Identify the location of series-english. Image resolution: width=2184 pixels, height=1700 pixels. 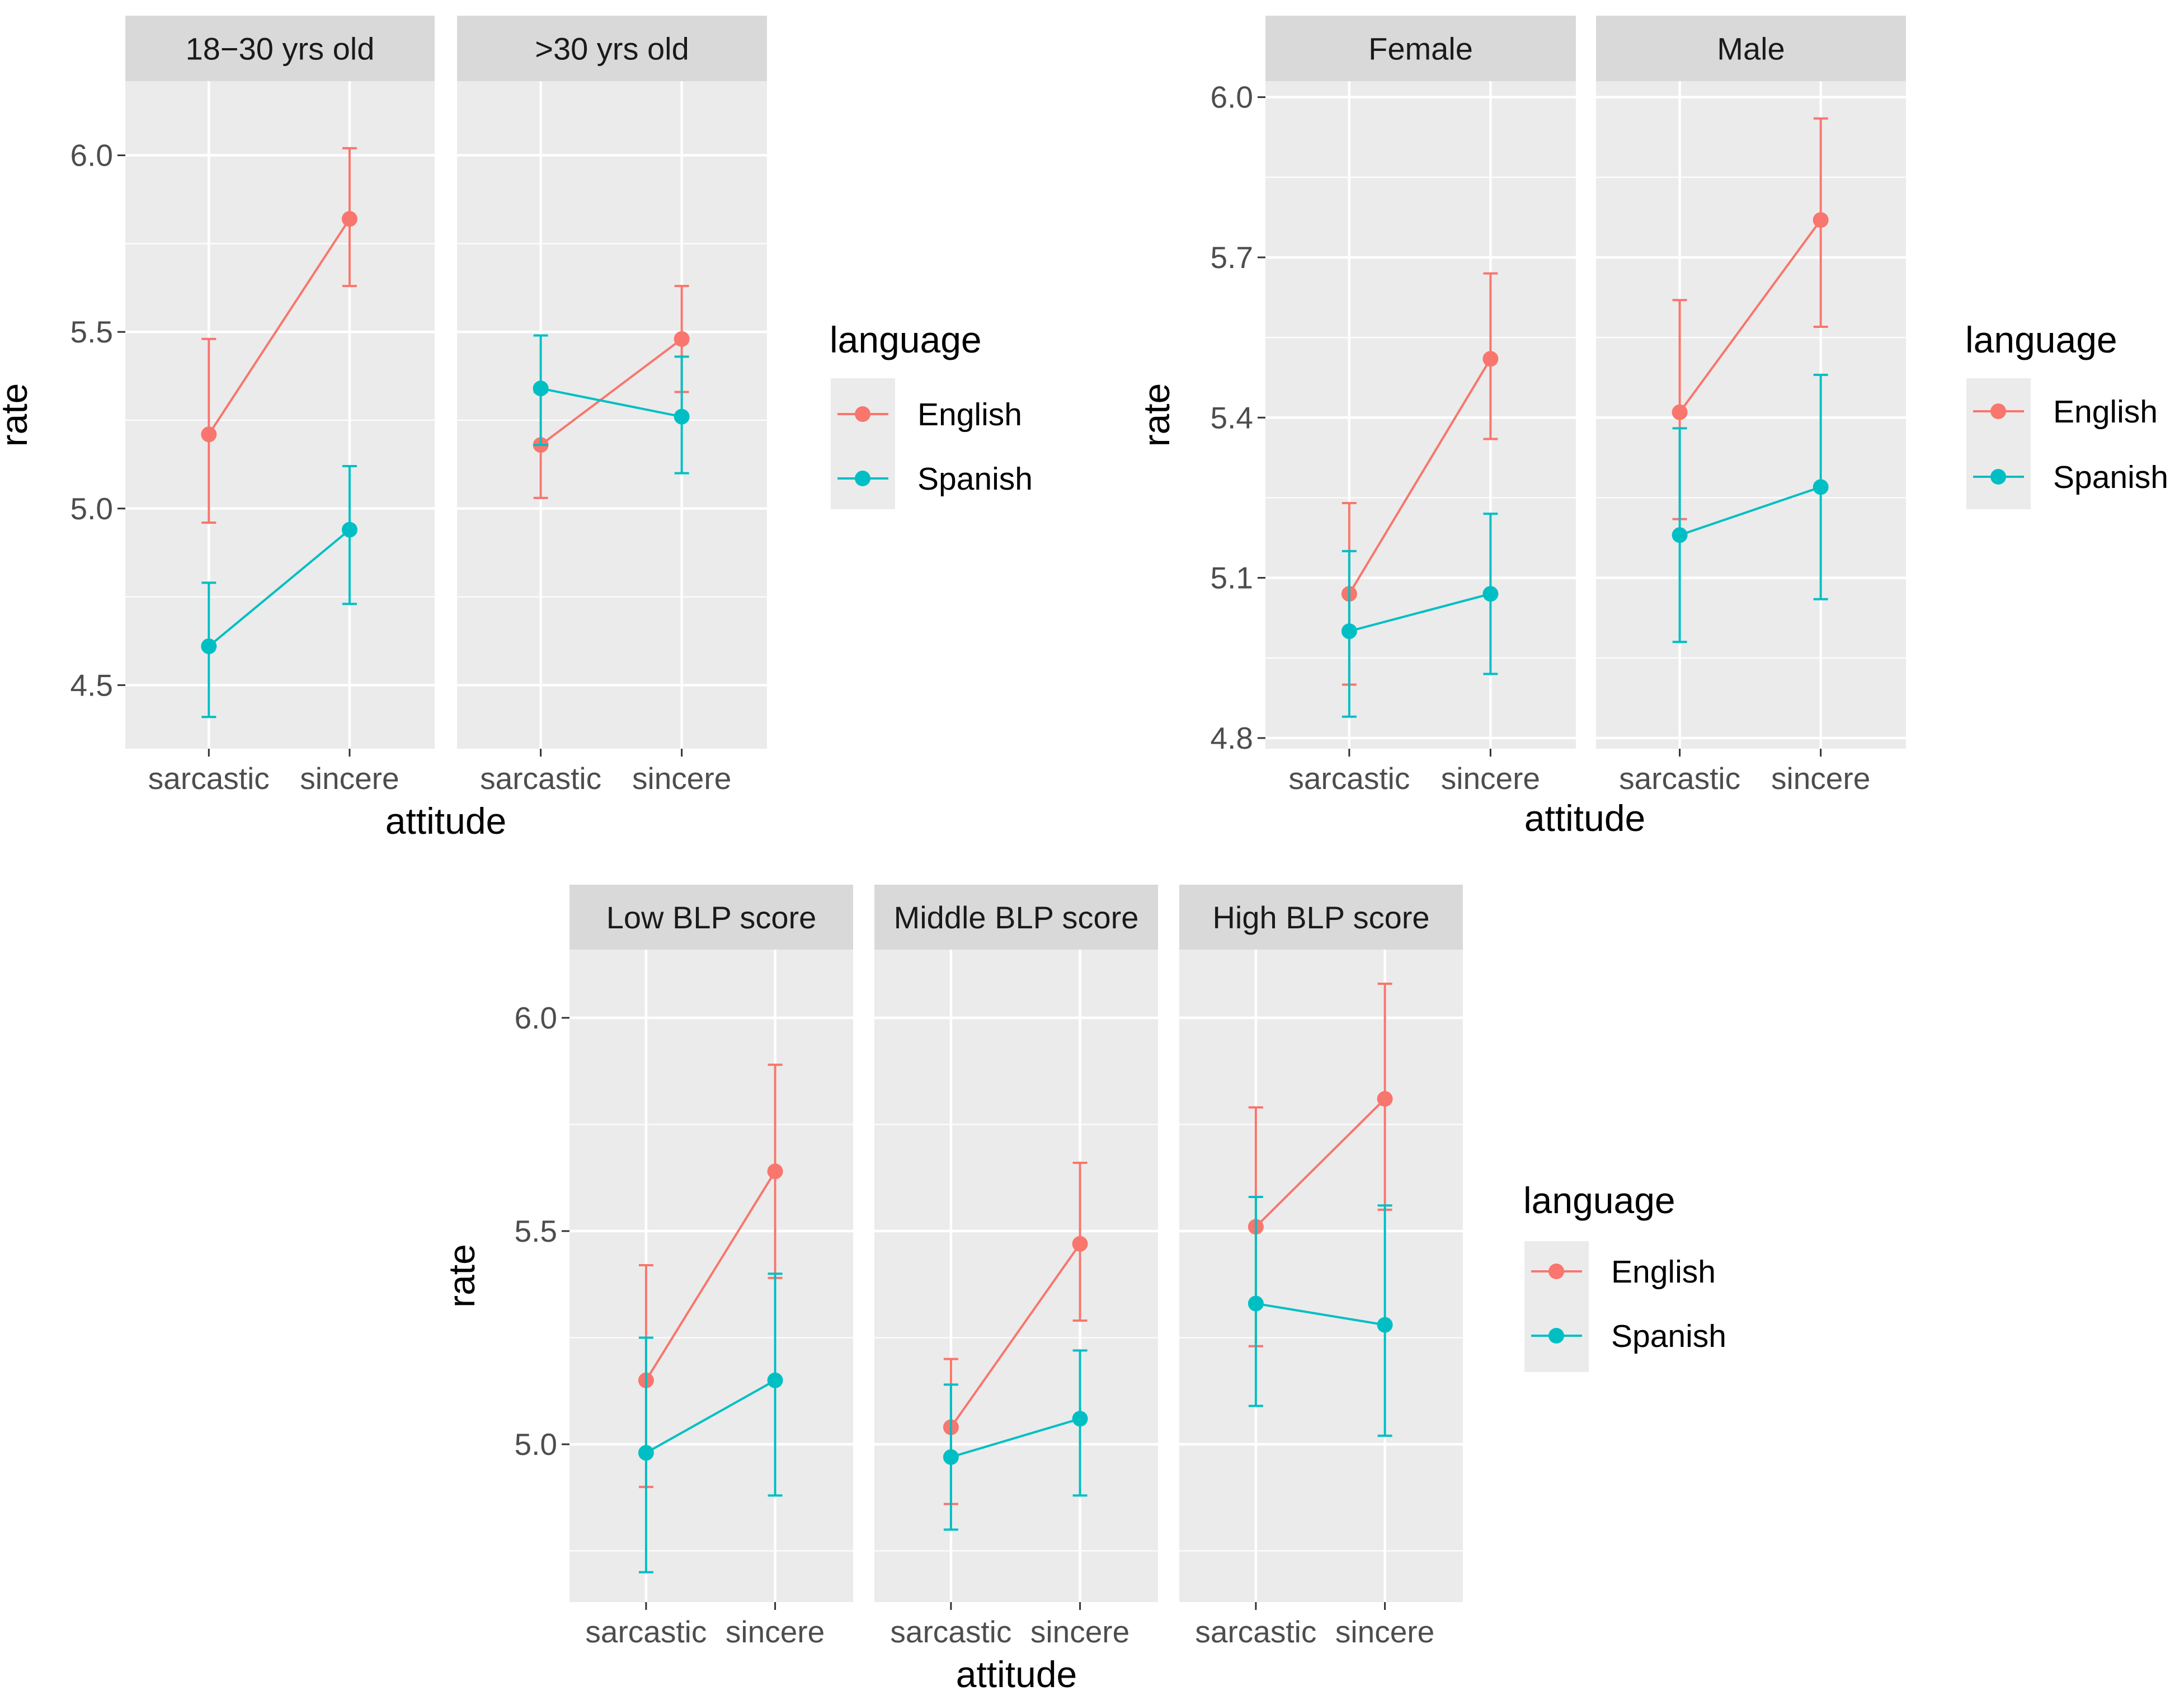
(279, 336).